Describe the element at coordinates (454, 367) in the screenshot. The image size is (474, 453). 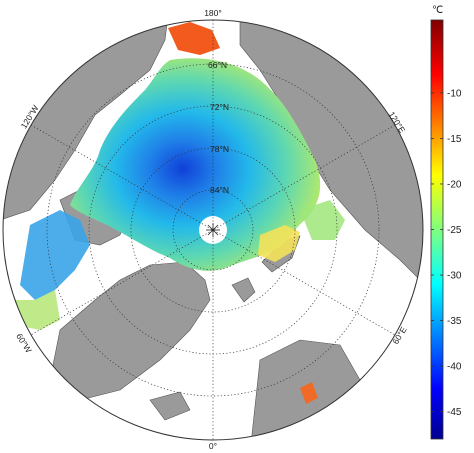
I see `colorbar-tick-label: -40` at that location.